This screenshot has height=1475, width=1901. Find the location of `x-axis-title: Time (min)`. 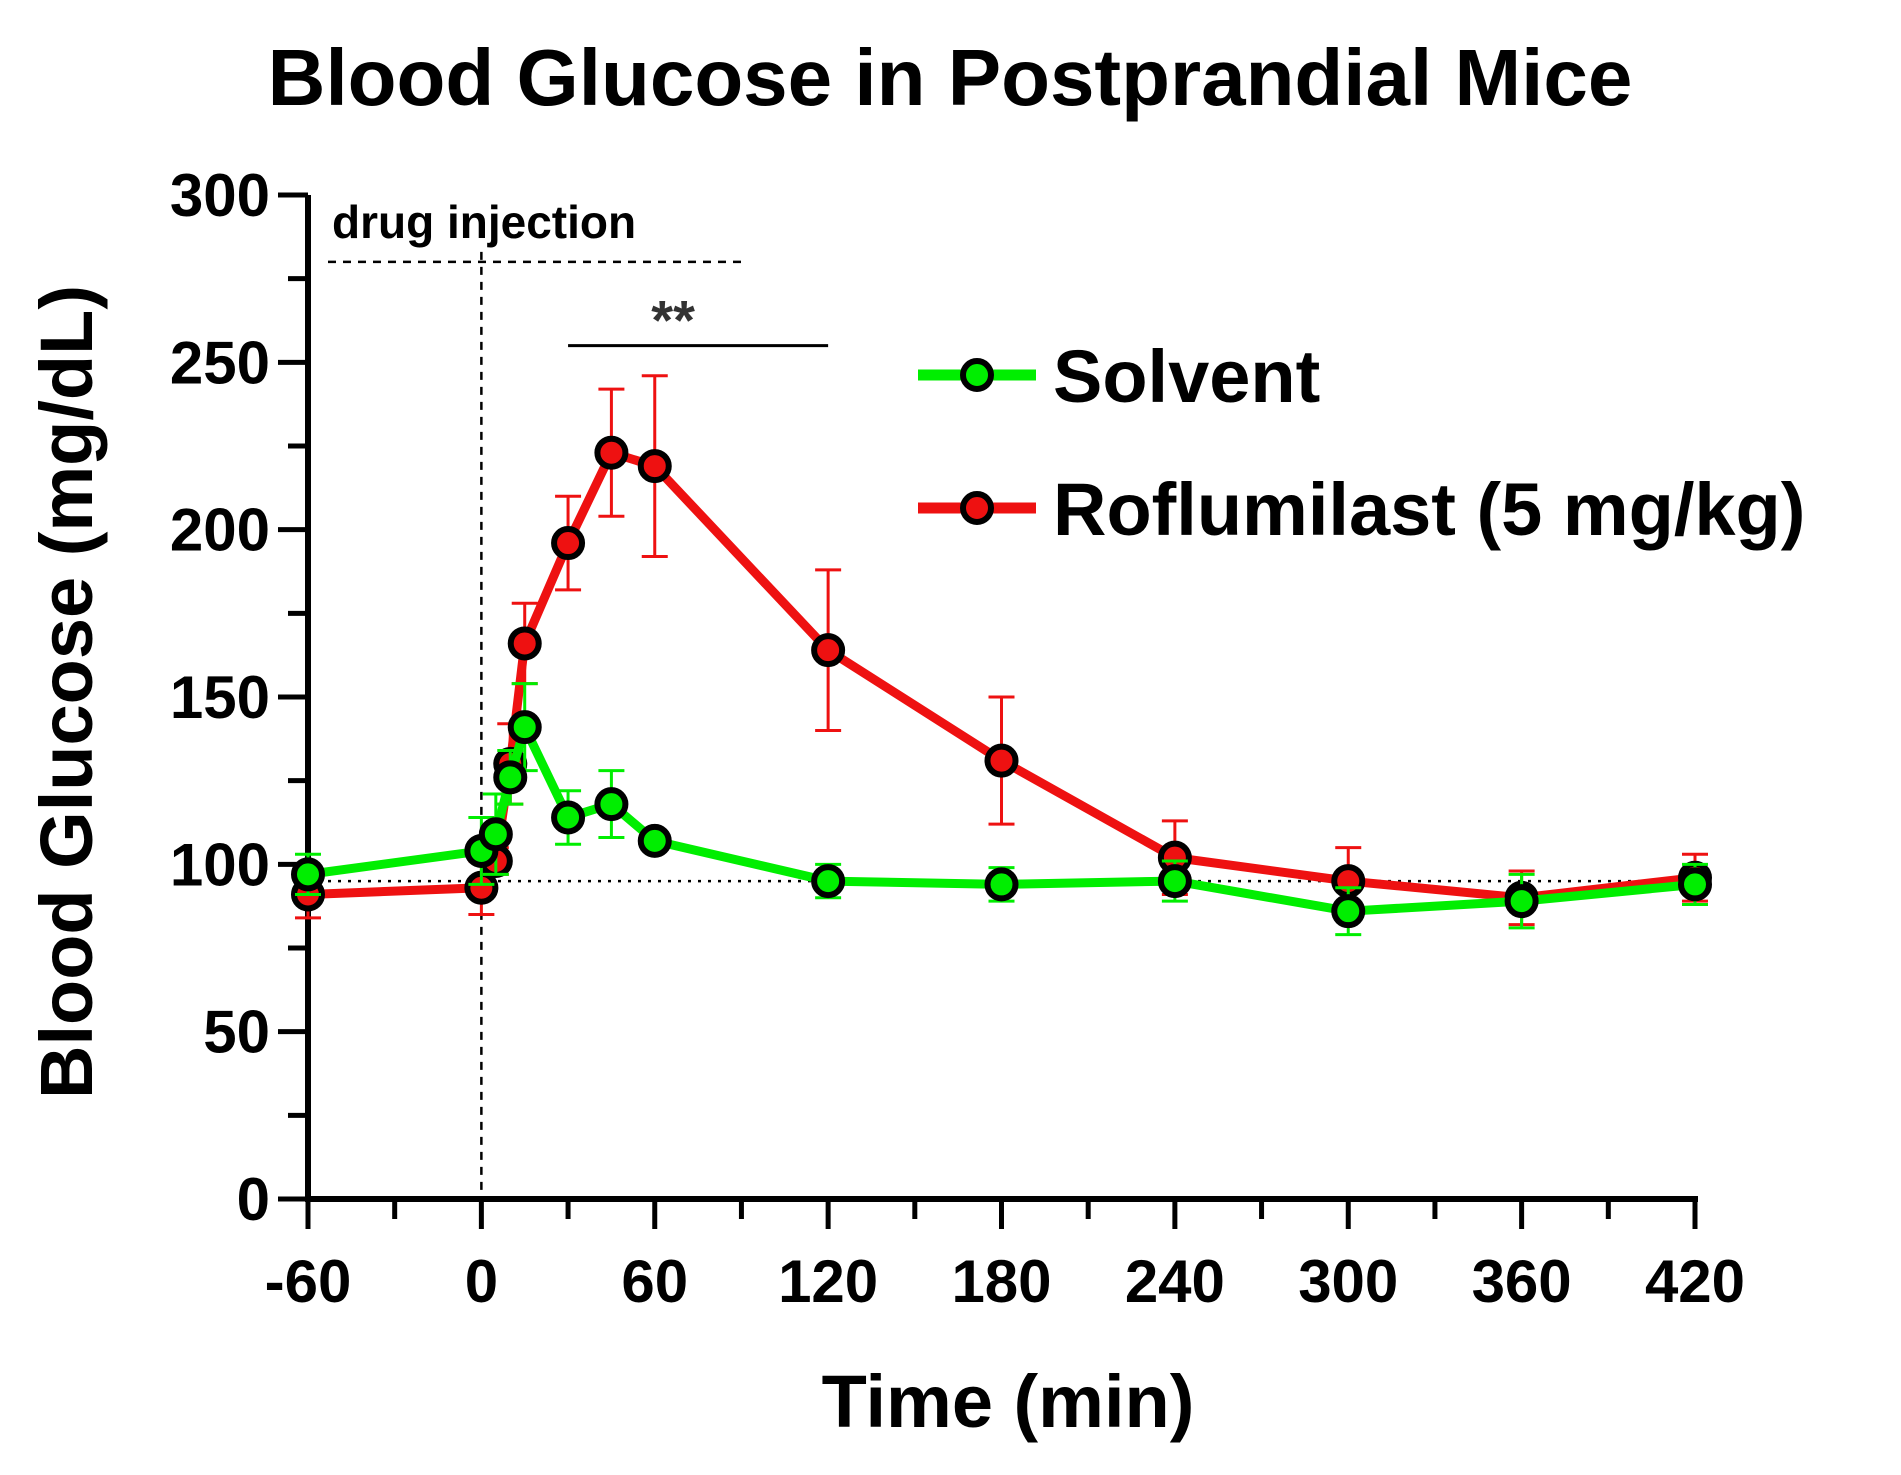

x-axis-title: Time (min) is located at coordinates (1008, 1401).